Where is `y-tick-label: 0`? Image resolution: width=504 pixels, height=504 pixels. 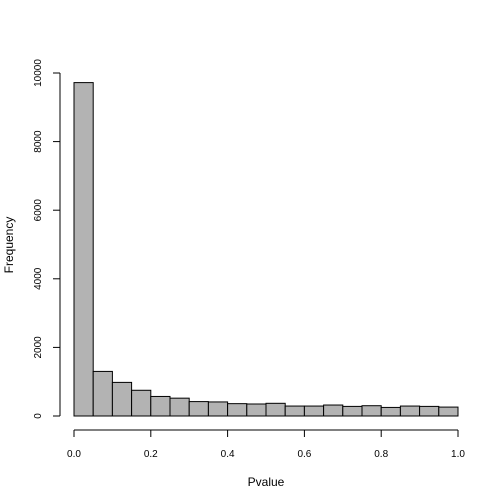
y-tick-label: 0 is located at coordinates (38, 416).